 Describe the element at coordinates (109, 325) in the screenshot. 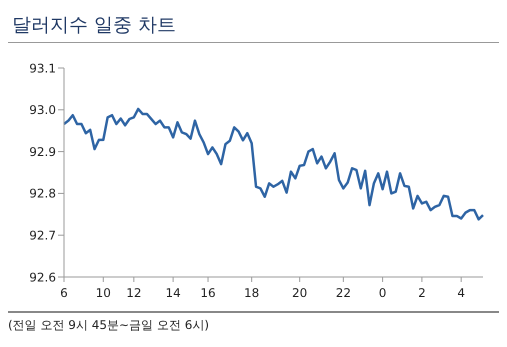

I see `text: (전일 오전 9시 45분~금일 오전 6시)` at that location.